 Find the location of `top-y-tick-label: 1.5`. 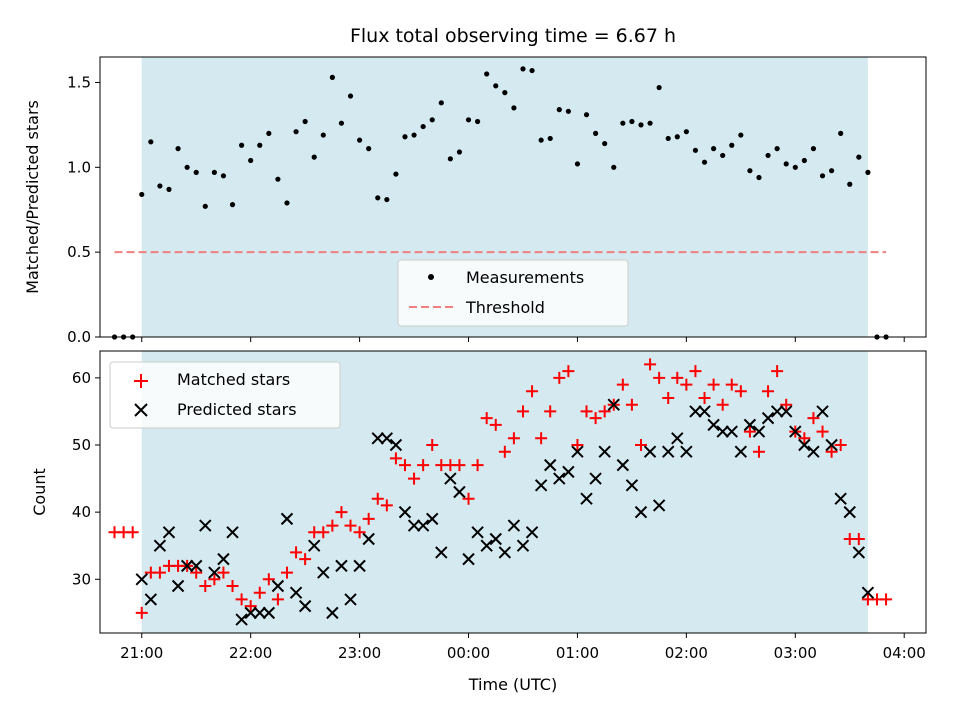

top-y-tick-label: 1.5 is located at coordinates (79, 82).